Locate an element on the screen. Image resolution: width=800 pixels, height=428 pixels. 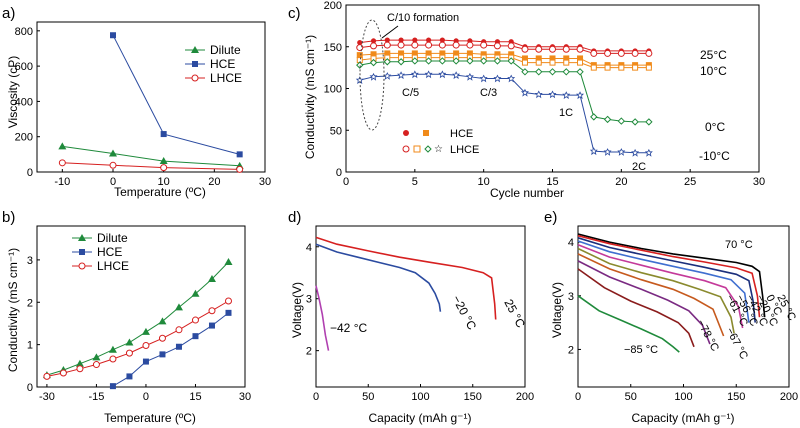
xtick-label-c: 30 is located at coordinates (759, 182).